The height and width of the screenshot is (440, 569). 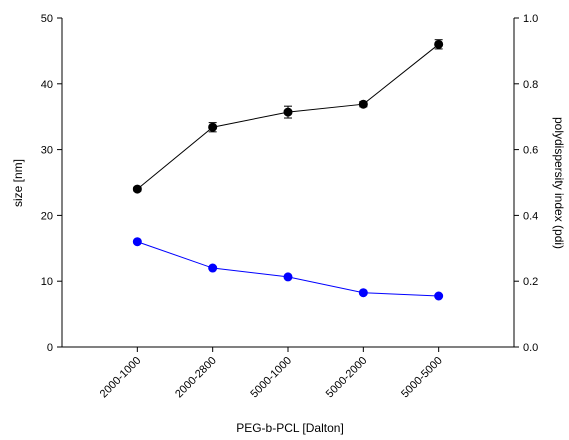 I want to click on x-tick-label: 5000-1000, so click(x=271, y=378).